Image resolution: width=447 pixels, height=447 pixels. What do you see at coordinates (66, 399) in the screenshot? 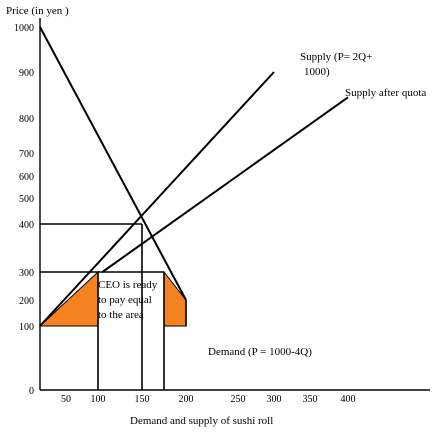
I see `x-tick-label: 50` at bounding box center [66, 399].